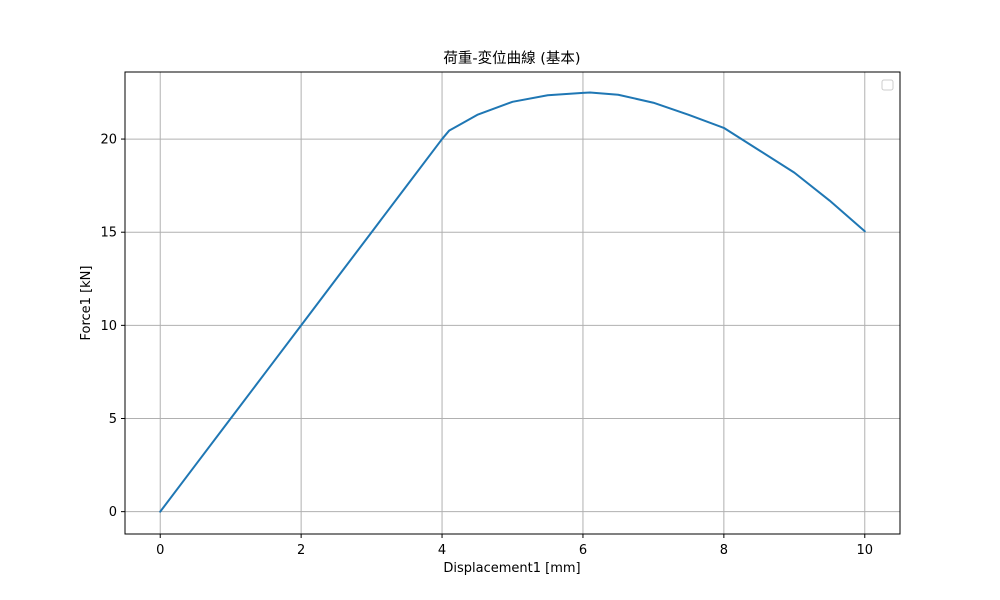 The width and height of the screenshot is (1000, 600). What do you see at coordinates (514, 546) in the screenshot?
I see `x-axis-ticks: 0 2 4 6 8 10` at bounding box center [514, 546].